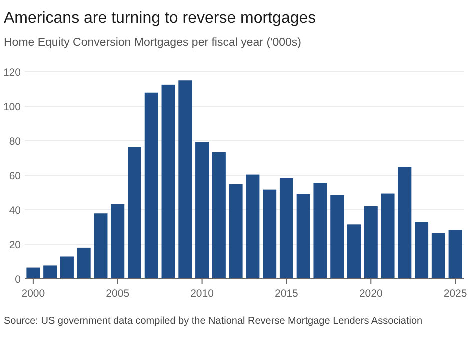  I want to click on x-tick-label: 2015, so click(287, 294).